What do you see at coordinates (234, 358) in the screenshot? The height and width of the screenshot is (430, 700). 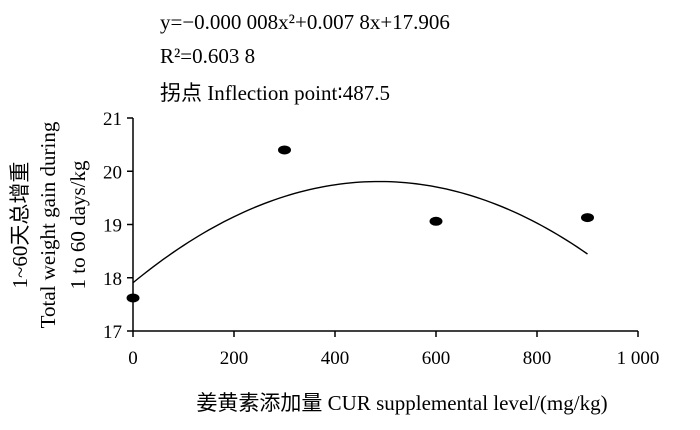 I see `x-tick-label: 200` at bounding box center [234, 358].